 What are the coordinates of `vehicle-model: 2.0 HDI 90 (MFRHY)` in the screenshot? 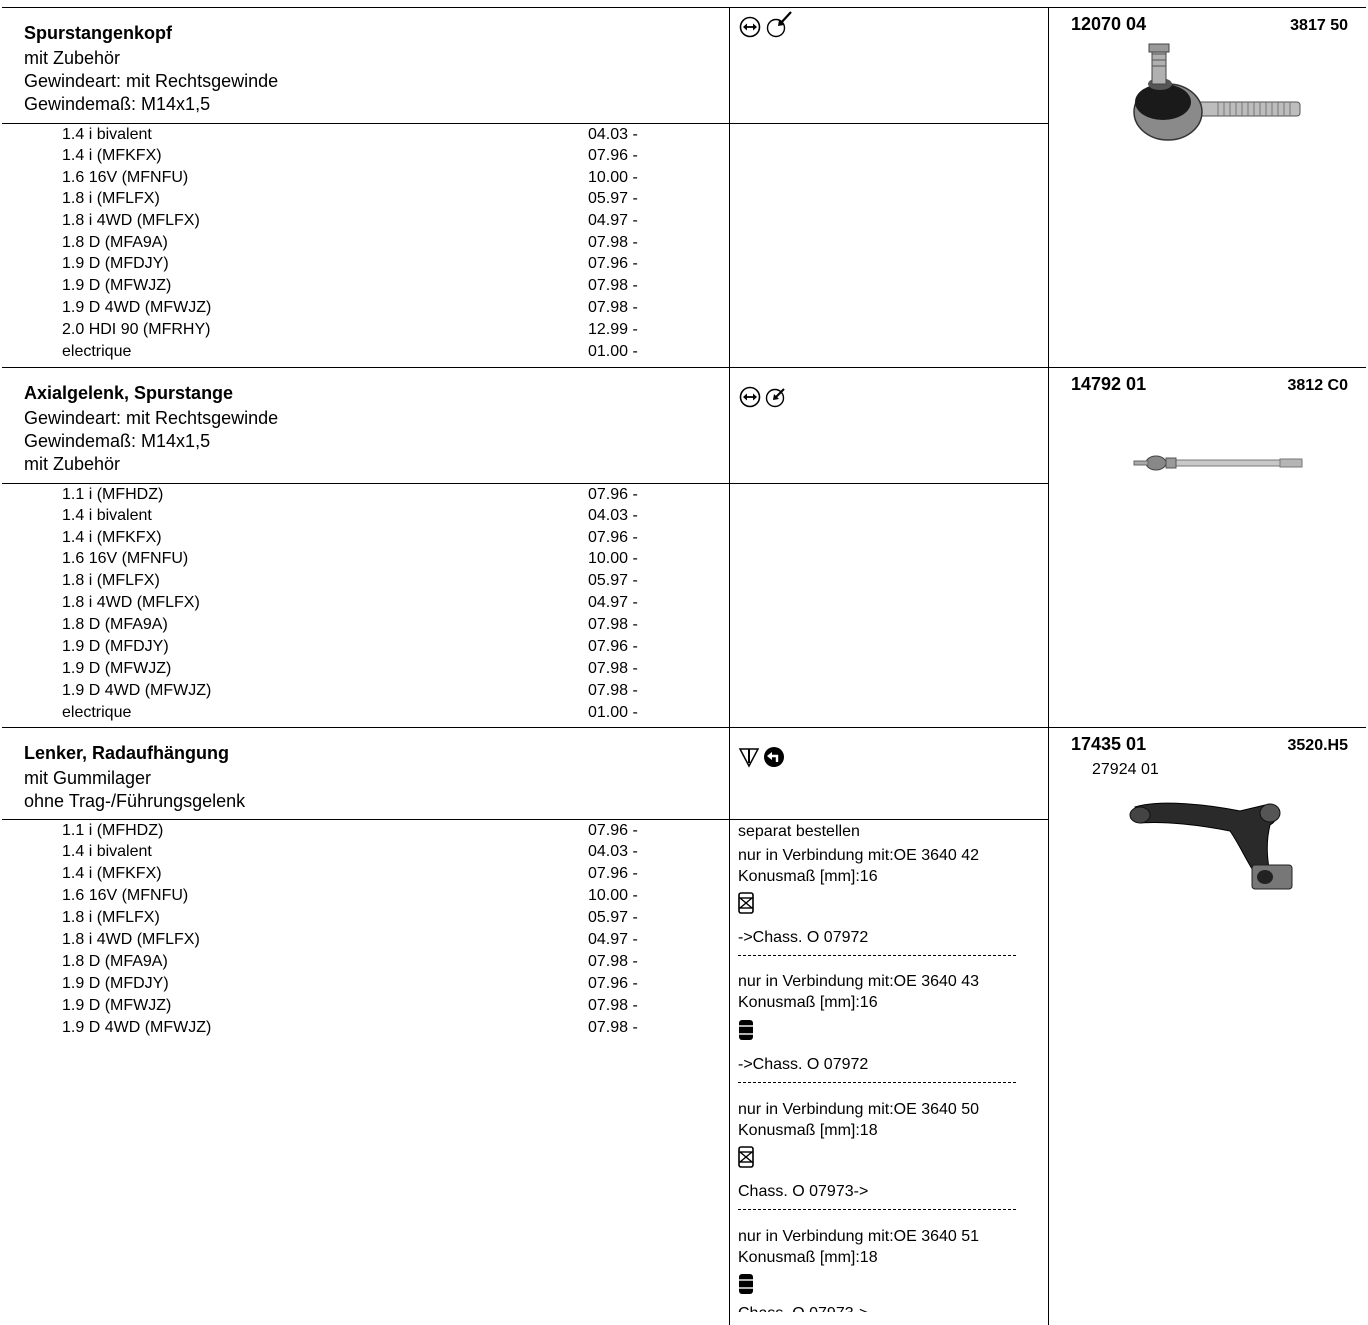 It's located at (136, 329).